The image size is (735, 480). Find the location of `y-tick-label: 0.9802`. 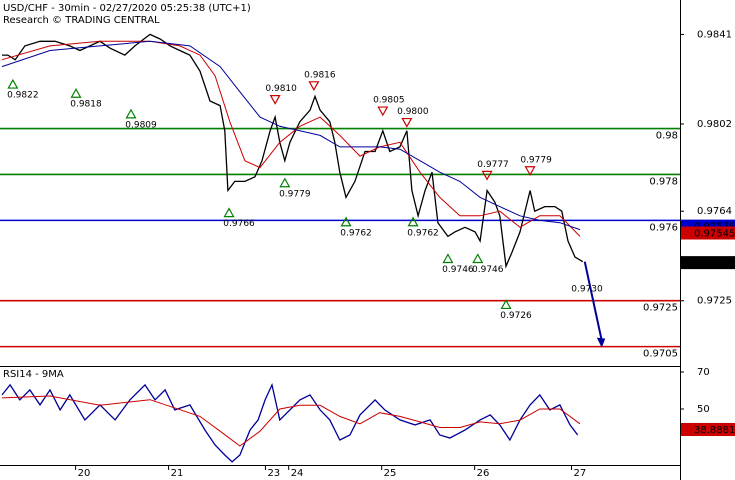

y-tick-label: 0.9802 is located at coordinates (714, 124).